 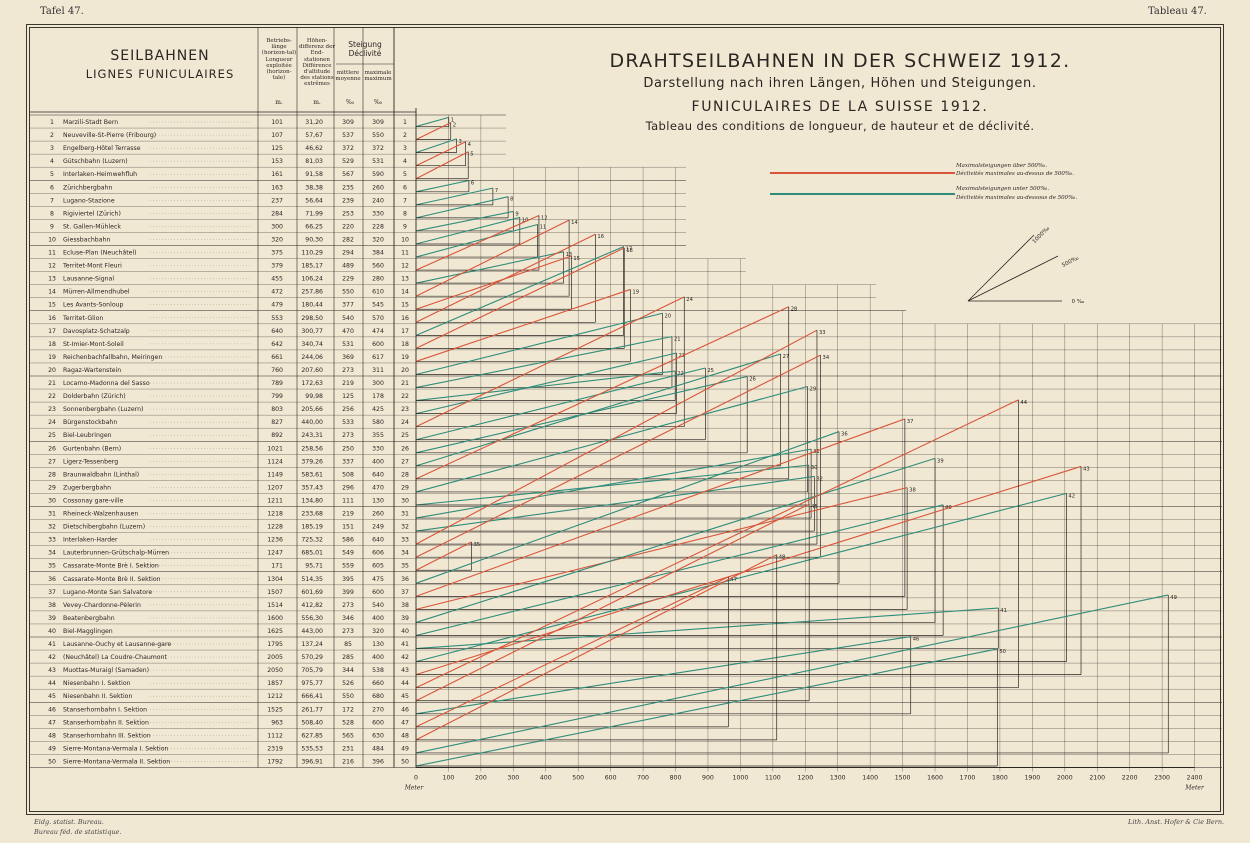 What do you see at coordinates (1065, 778) in the screenshot?
I see `x-tick-label: 2000` at bounding box center [1065, 778].